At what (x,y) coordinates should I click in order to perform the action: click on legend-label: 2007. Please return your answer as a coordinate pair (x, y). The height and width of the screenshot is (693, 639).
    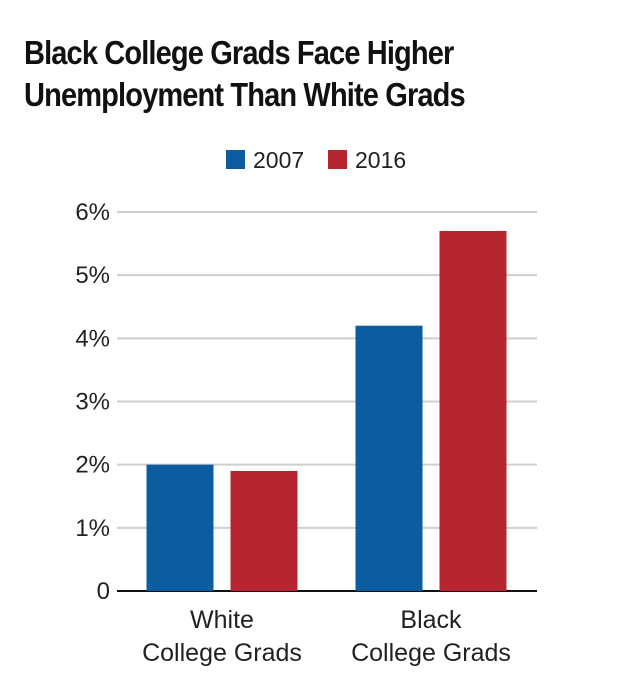
    Looking at the image, I should click on (278, 160).